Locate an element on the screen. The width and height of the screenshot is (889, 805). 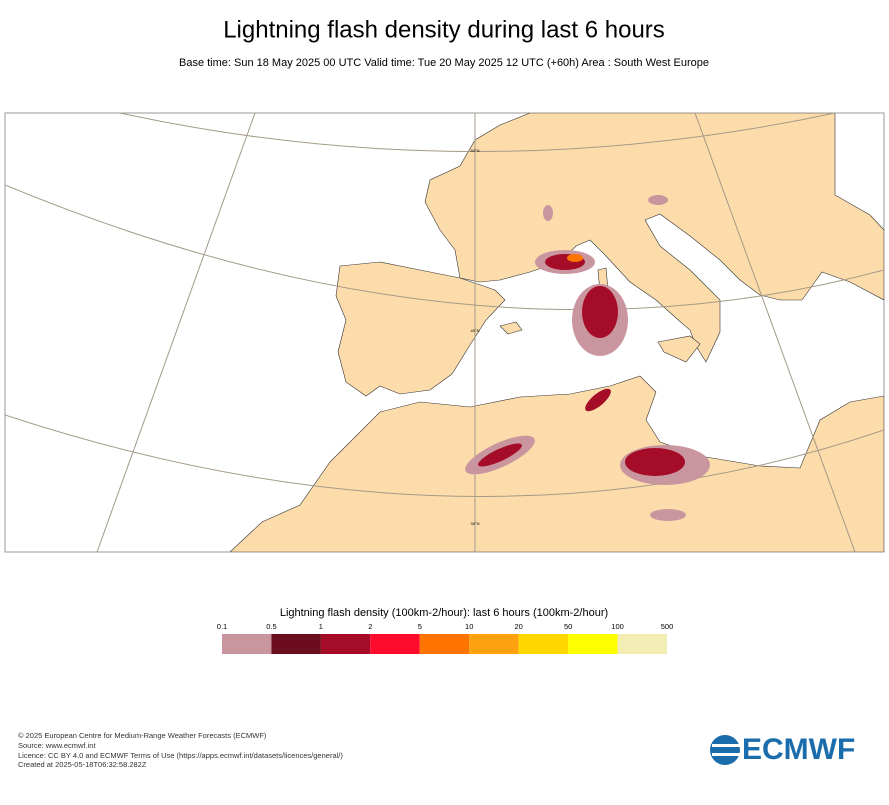
sicily is located at coordinates (679, 349).